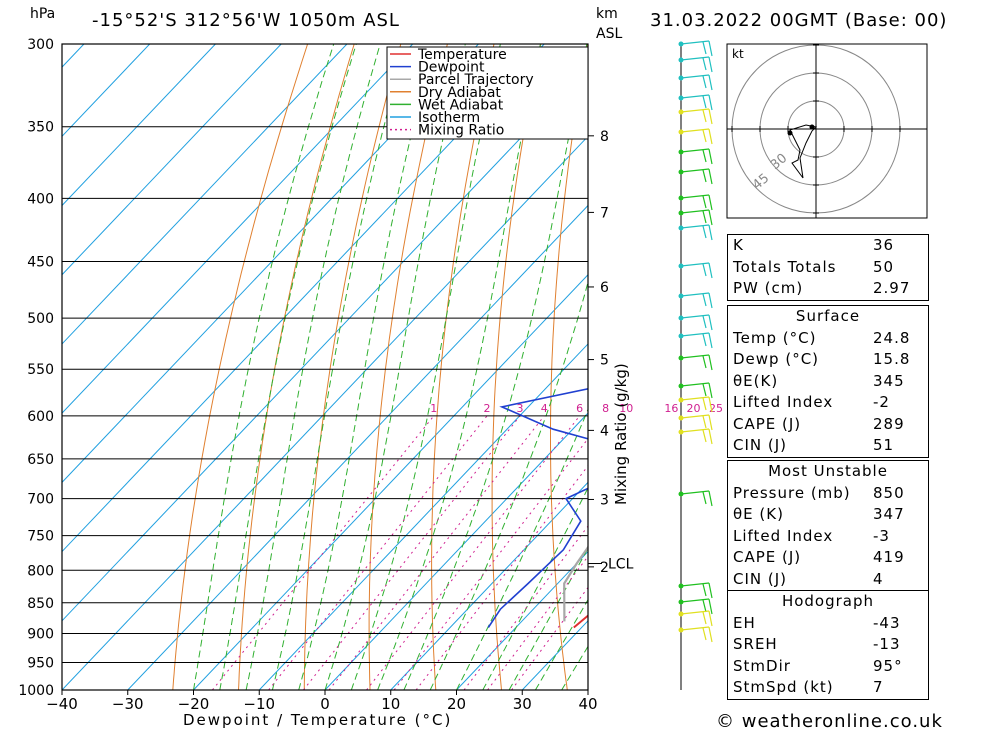  What do you see at coordinates (40, 370) in the screenshot?
I see `pressure-tick-label: 550` at bounding box center [40, 370].